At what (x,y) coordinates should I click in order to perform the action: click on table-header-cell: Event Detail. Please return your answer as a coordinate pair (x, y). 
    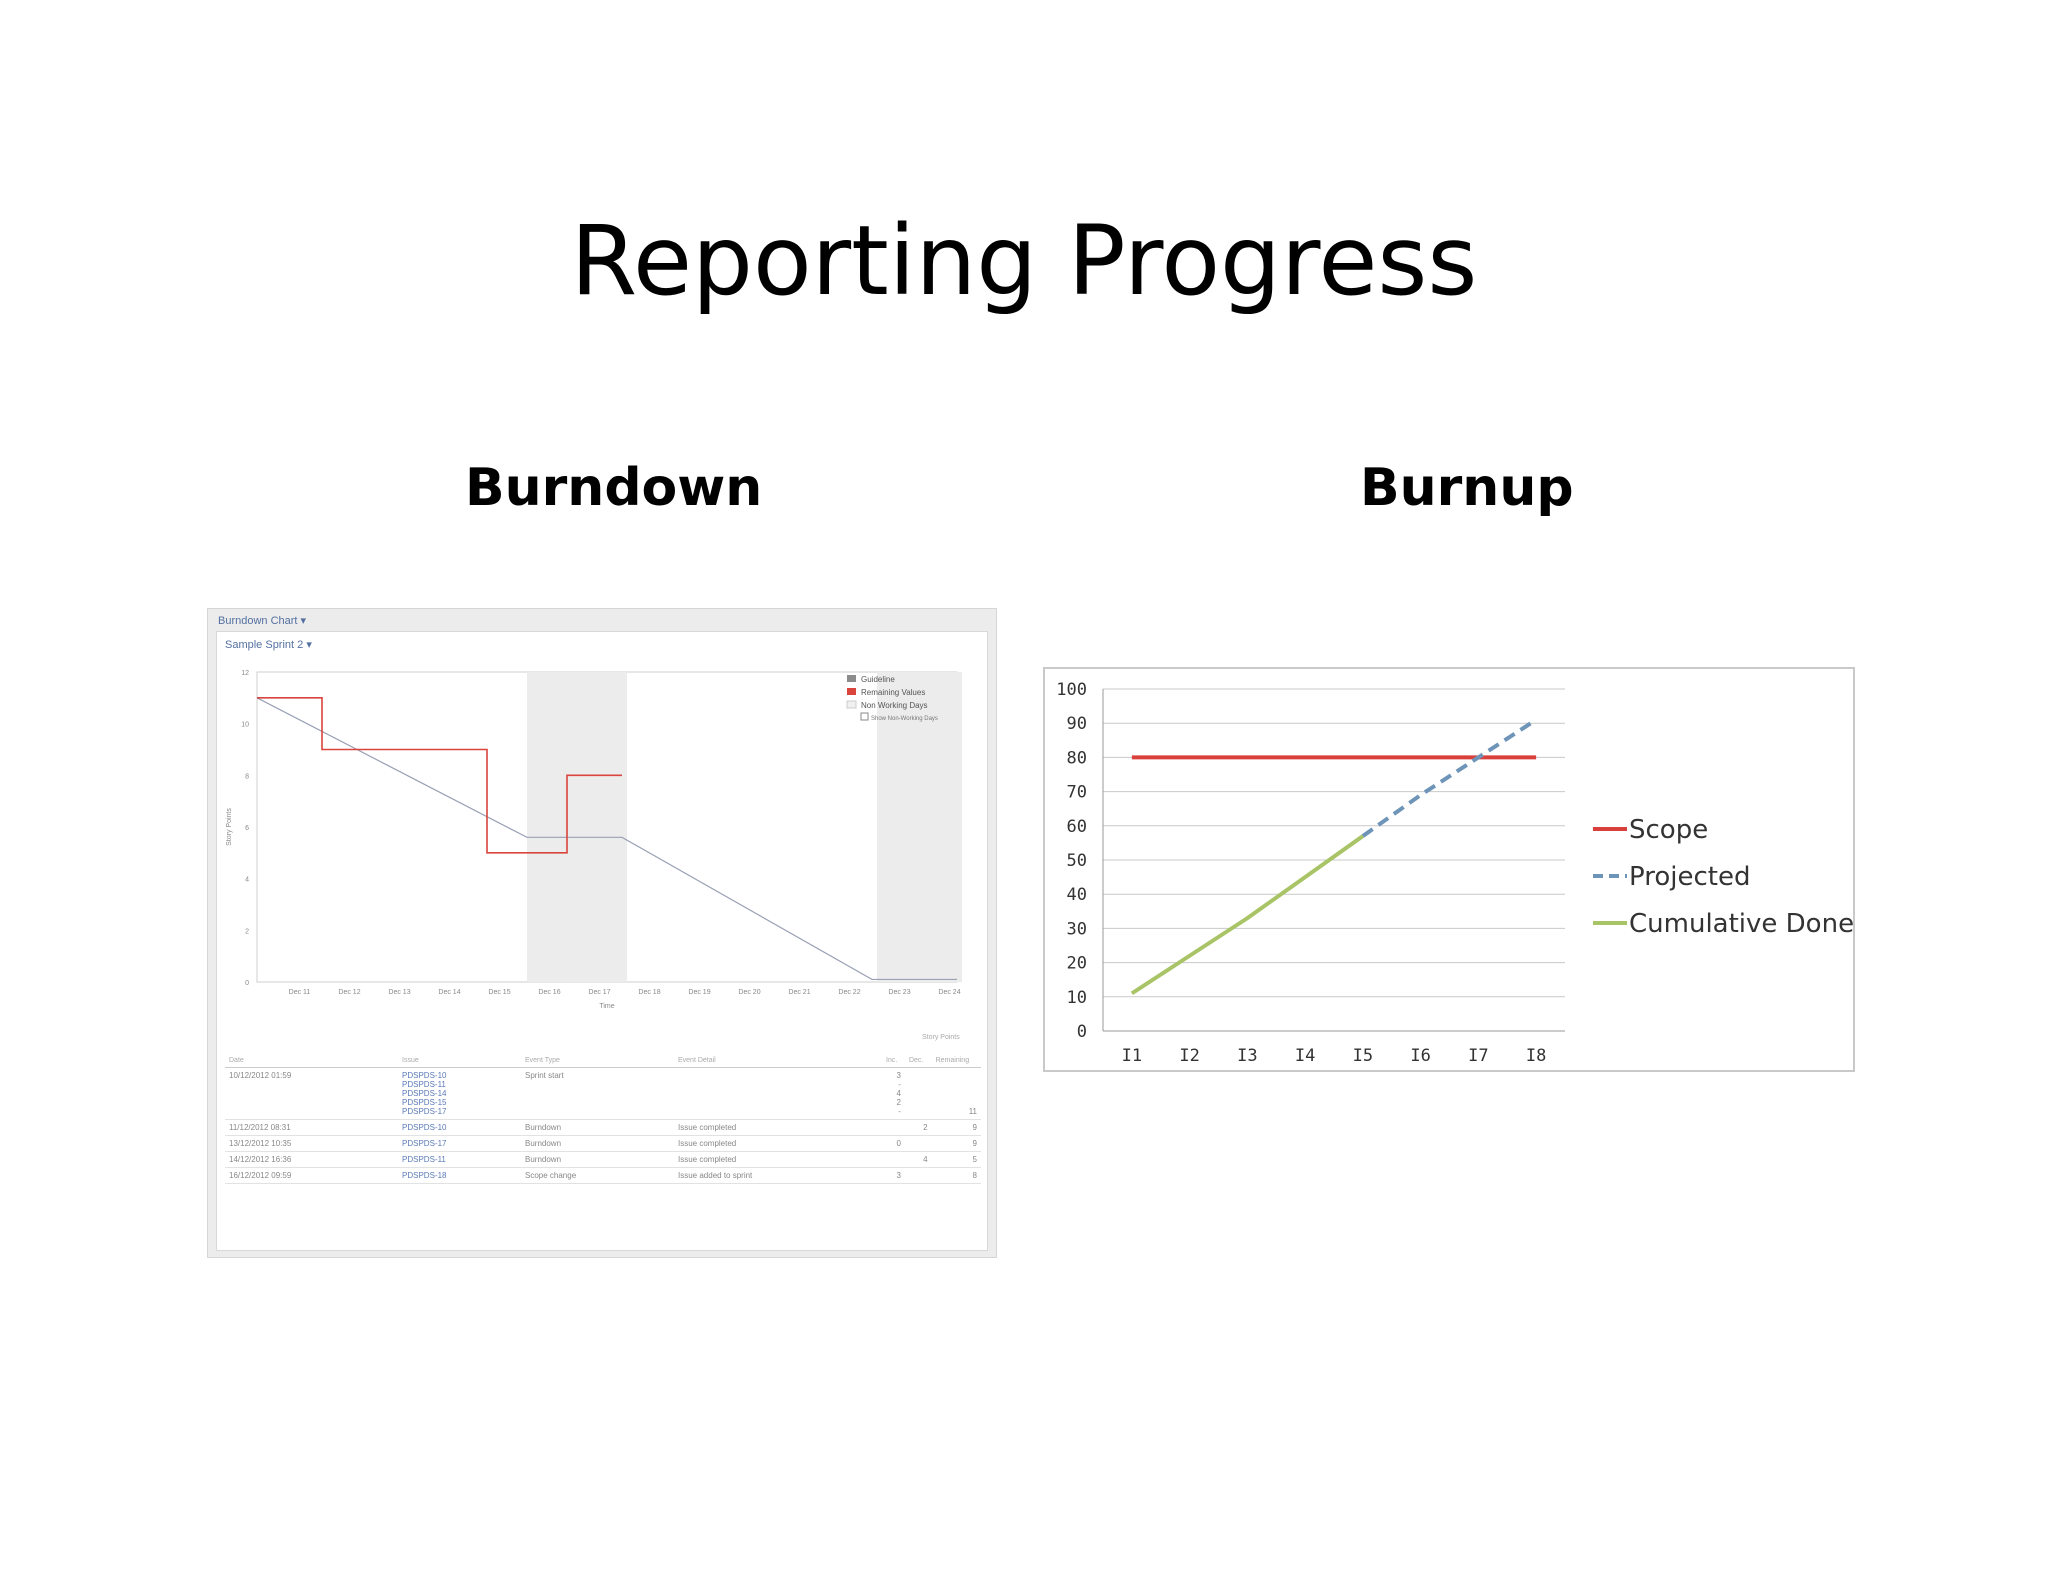
    Looking at the image, I should click on (778, 1061).